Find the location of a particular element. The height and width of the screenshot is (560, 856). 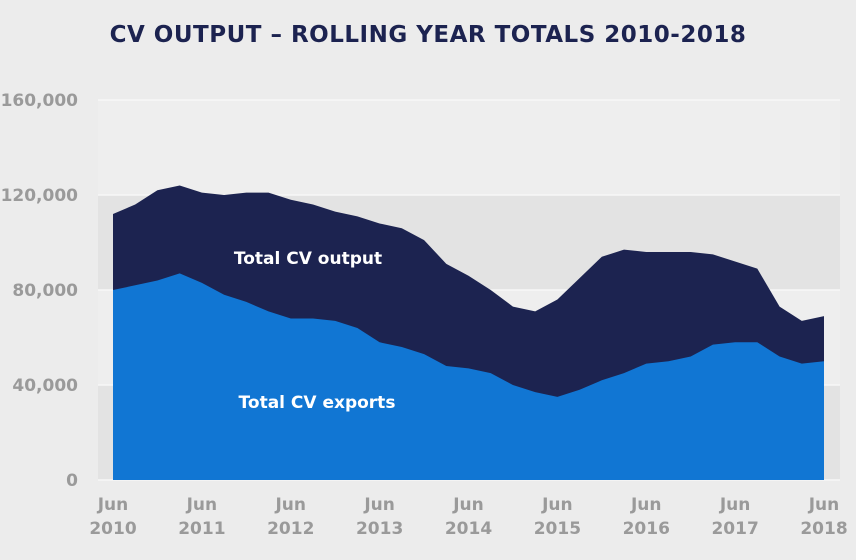

y-axis: 0 40,000 80,000 120,000 160,000 is located at coordinates (40, 291).